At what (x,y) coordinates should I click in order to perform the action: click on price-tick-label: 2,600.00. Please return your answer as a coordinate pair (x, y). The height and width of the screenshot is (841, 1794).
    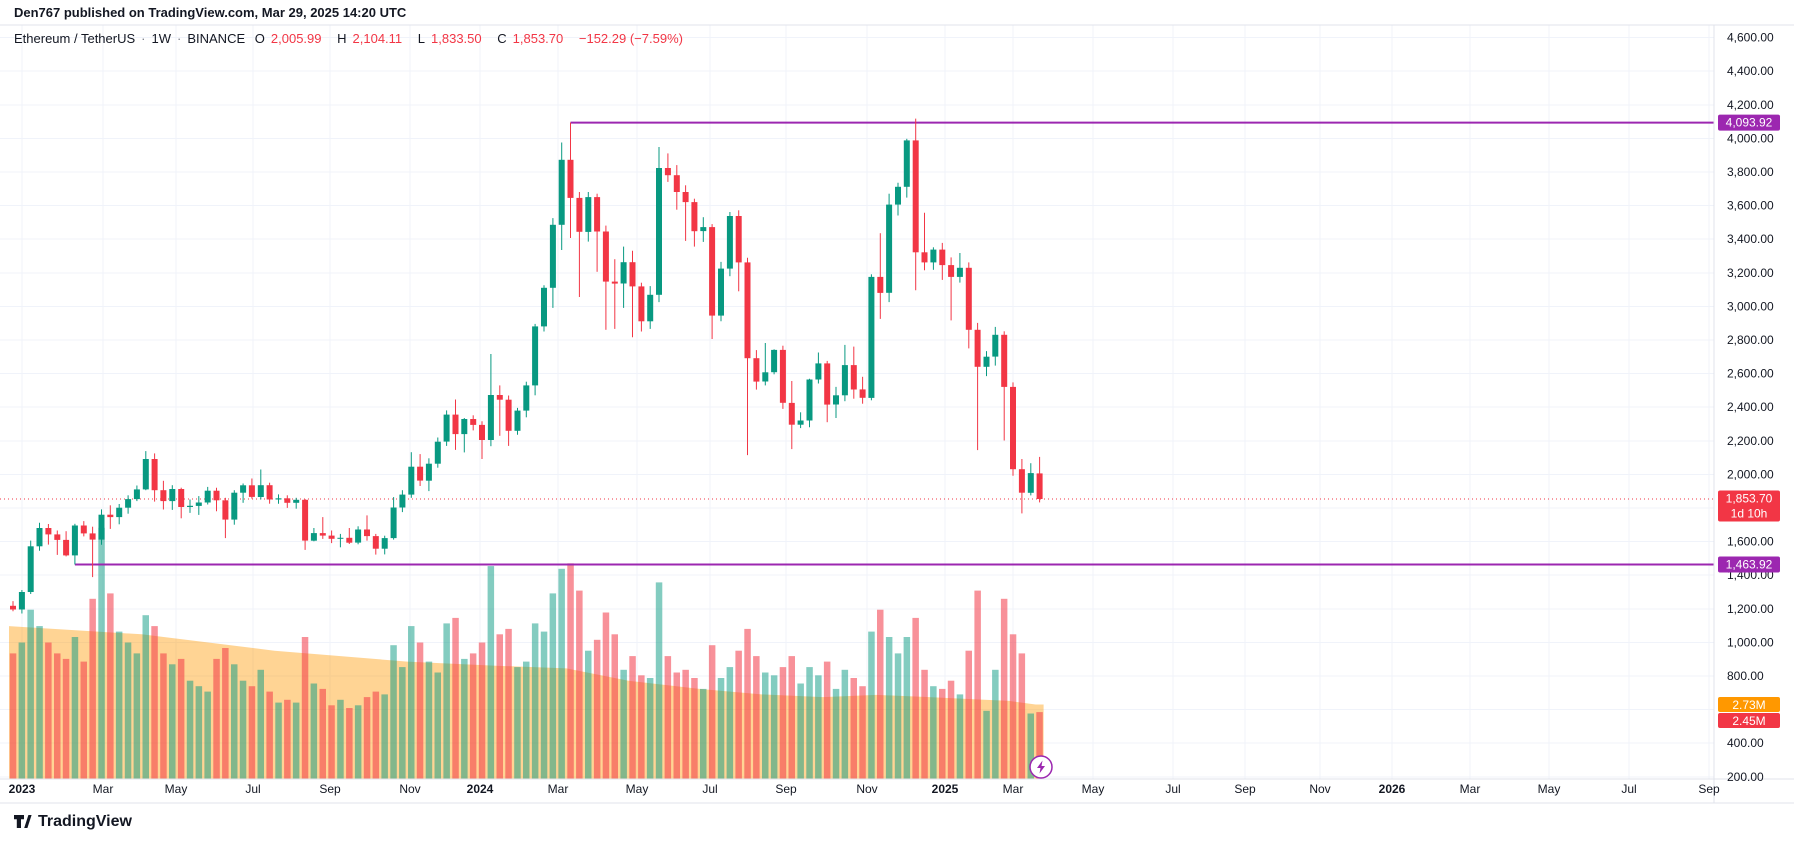
    Looking at the image, I should click on (1750, 374).